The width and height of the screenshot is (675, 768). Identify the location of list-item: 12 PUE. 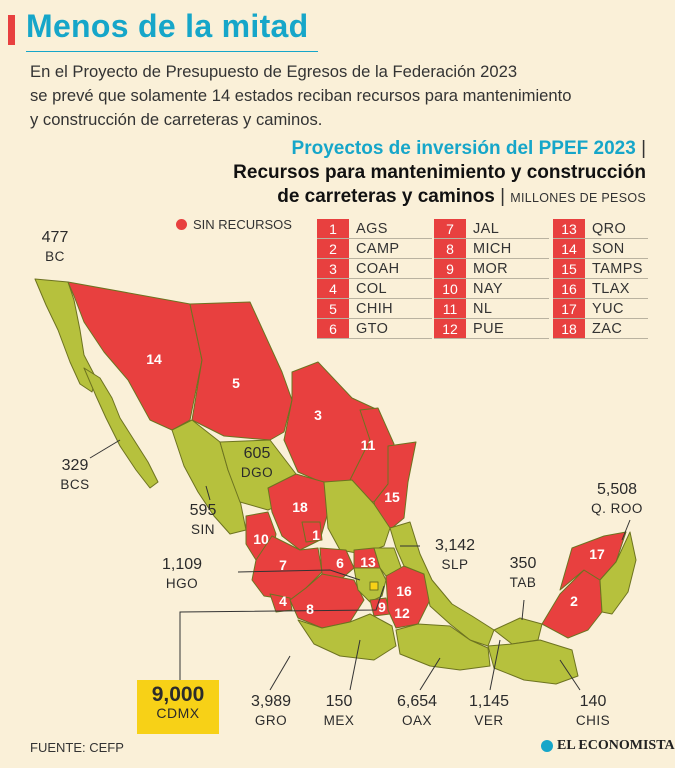
(491, 329).